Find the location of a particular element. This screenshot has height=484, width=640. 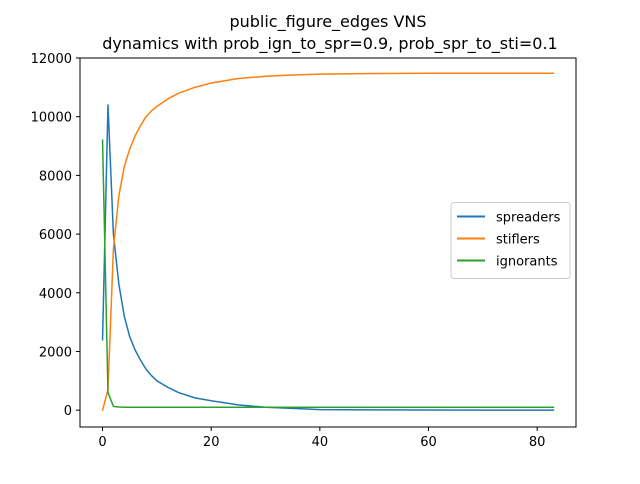

x-tick-label: 40 is located at coordinates (320, 442).